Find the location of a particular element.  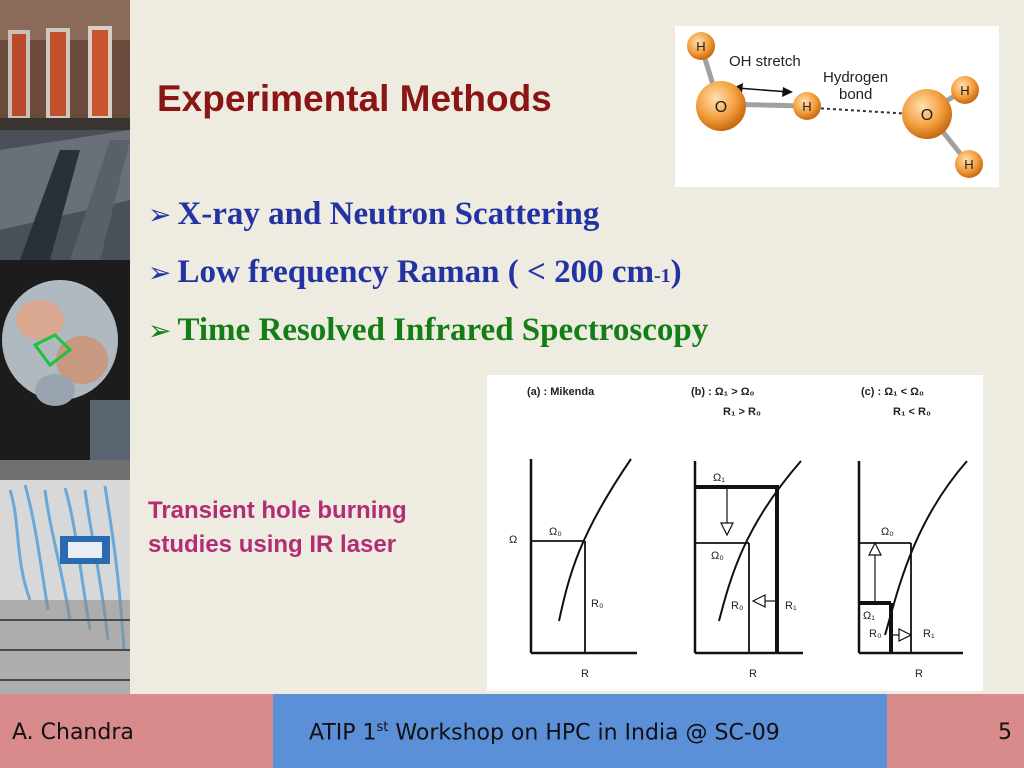

panel-b-title: (b) : Ω₁ > Ω₀ is located at coordinates (723, 392).